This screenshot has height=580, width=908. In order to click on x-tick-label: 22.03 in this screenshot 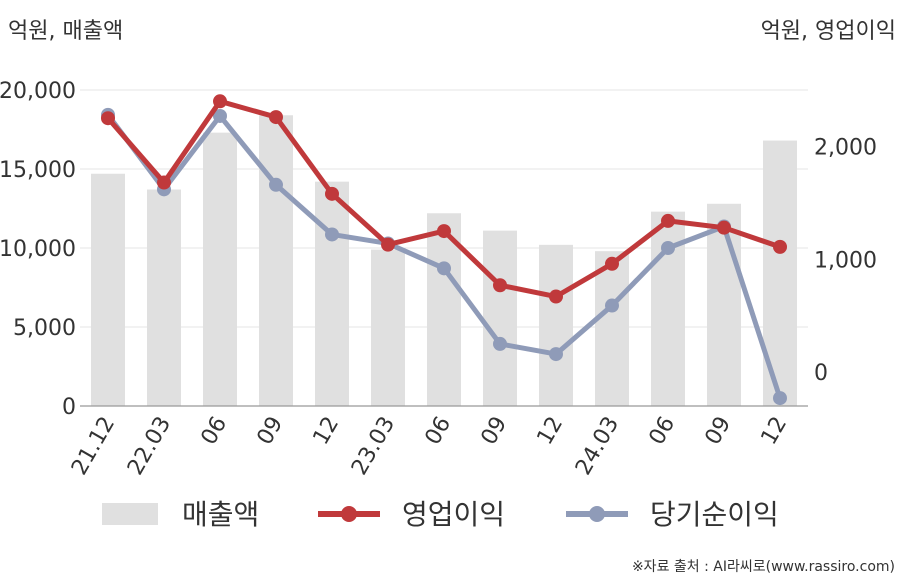, I will do `click(149, 446)`.